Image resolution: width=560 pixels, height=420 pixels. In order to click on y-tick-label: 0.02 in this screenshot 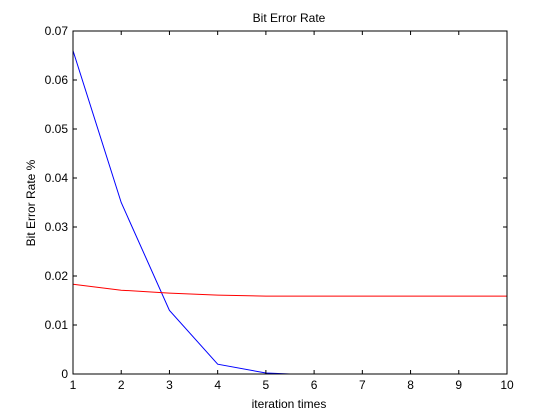, I will do `click(57, 276)`.